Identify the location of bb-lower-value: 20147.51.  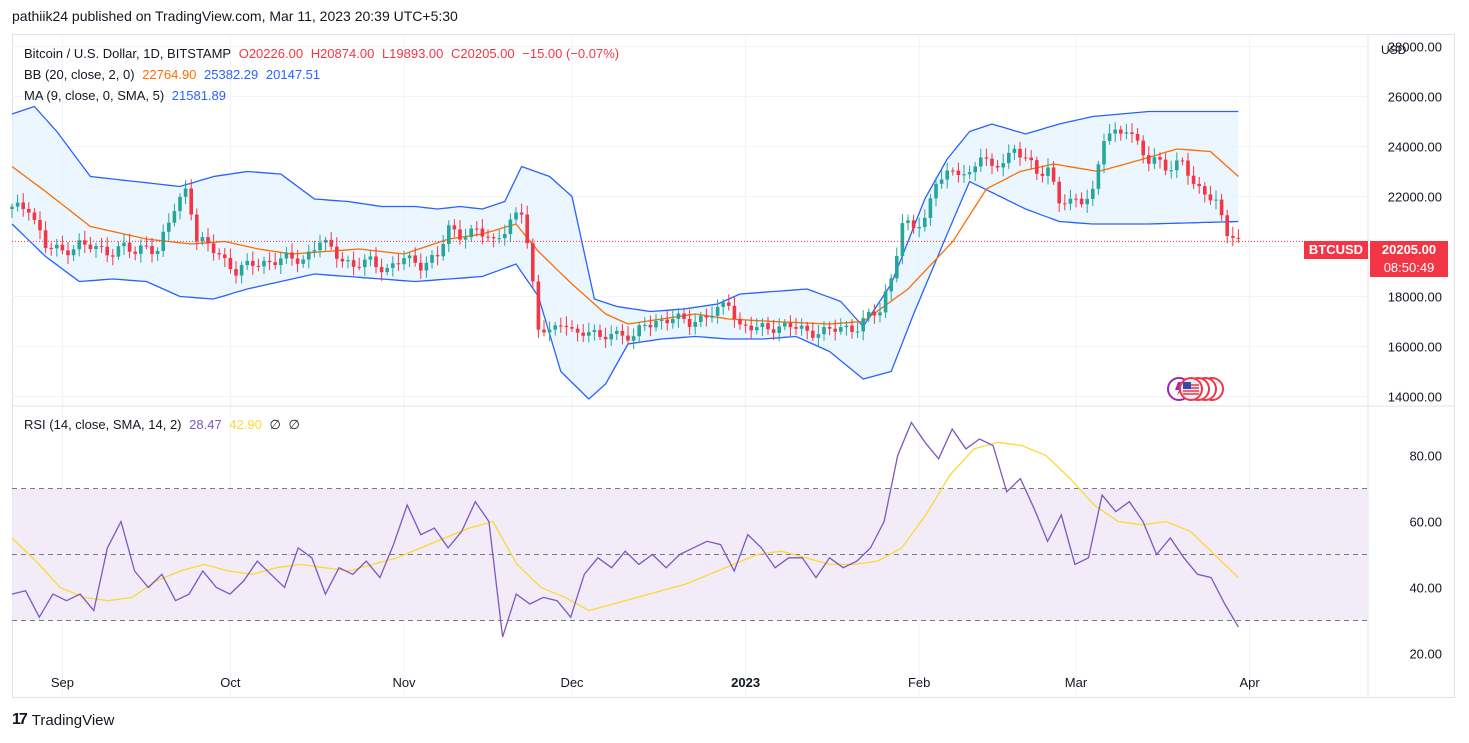
(293, 74).